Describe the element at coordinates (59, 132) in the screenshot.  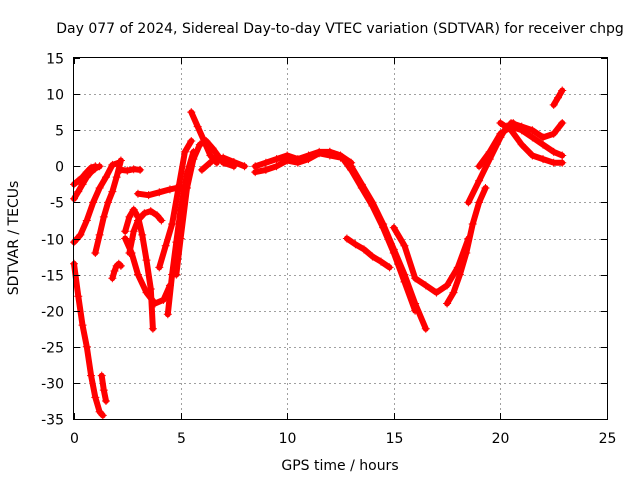
I see `y-tick-label: 5` at that location.